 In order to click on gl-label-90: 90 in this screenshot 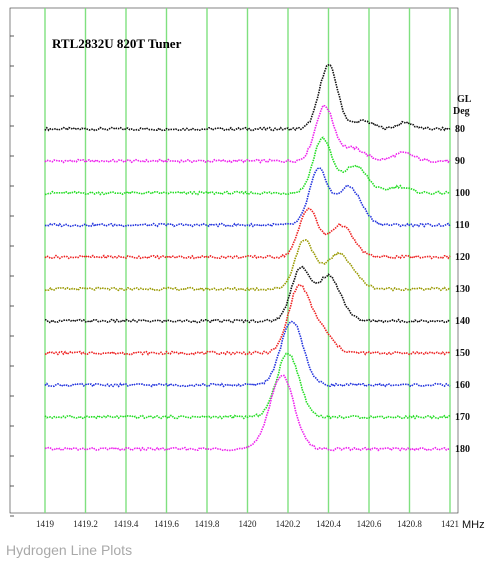, I will do `click(460, 161)`.